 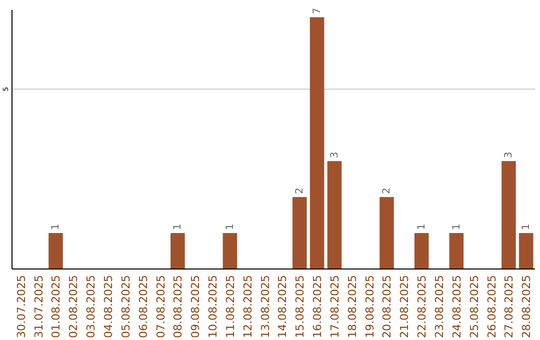 I want to click on x-tick-label: 24.08.2025, so click(x=457, y=306).